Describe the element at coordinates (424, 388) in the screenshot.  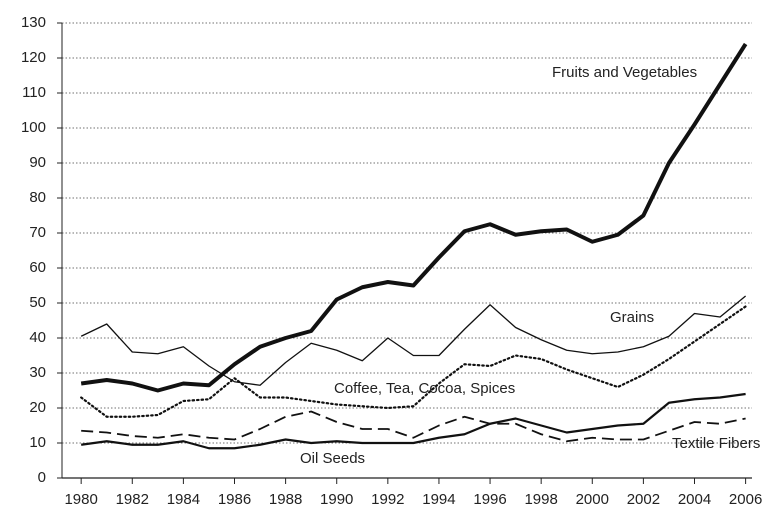
I see `series-label: Coffee, Tea, Cocoa, Spices` at that location.